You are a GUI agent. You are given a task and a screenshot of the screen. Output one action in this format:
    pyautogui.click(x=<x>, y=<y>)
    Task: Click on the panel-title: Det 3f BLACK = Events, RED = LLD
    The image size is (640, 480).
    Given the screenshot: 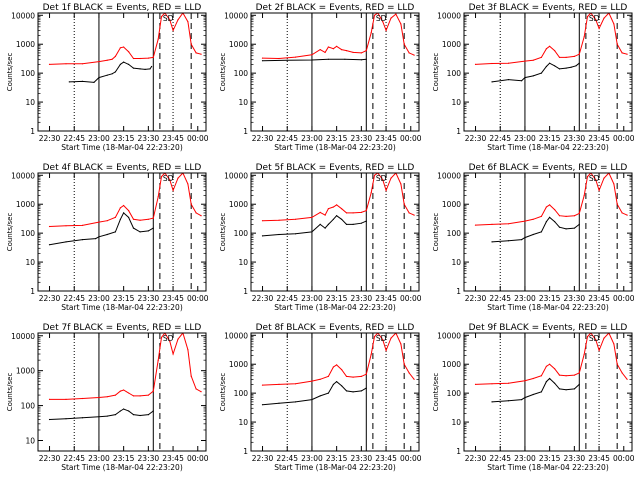 What is the action you would take?
    pyautogui.click(x=548, y=8)
    